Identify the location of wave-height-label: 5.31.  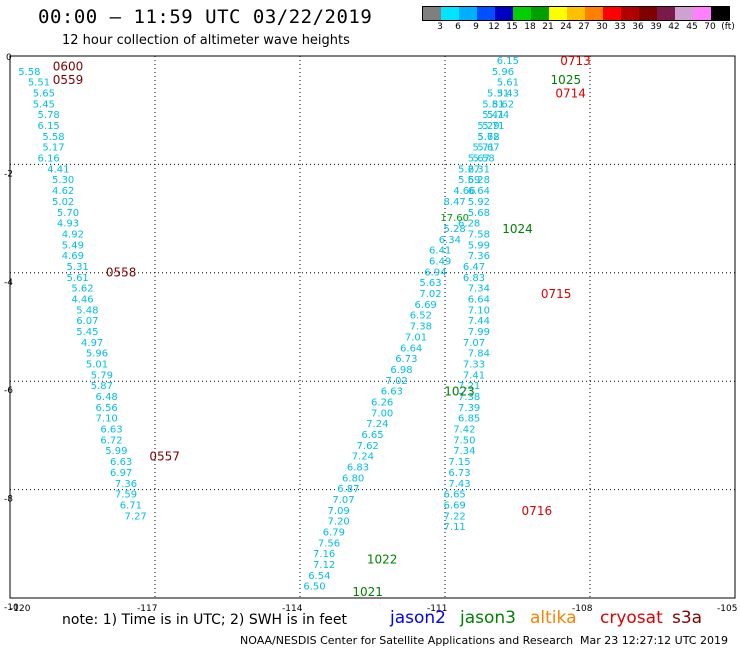
(498, 94).